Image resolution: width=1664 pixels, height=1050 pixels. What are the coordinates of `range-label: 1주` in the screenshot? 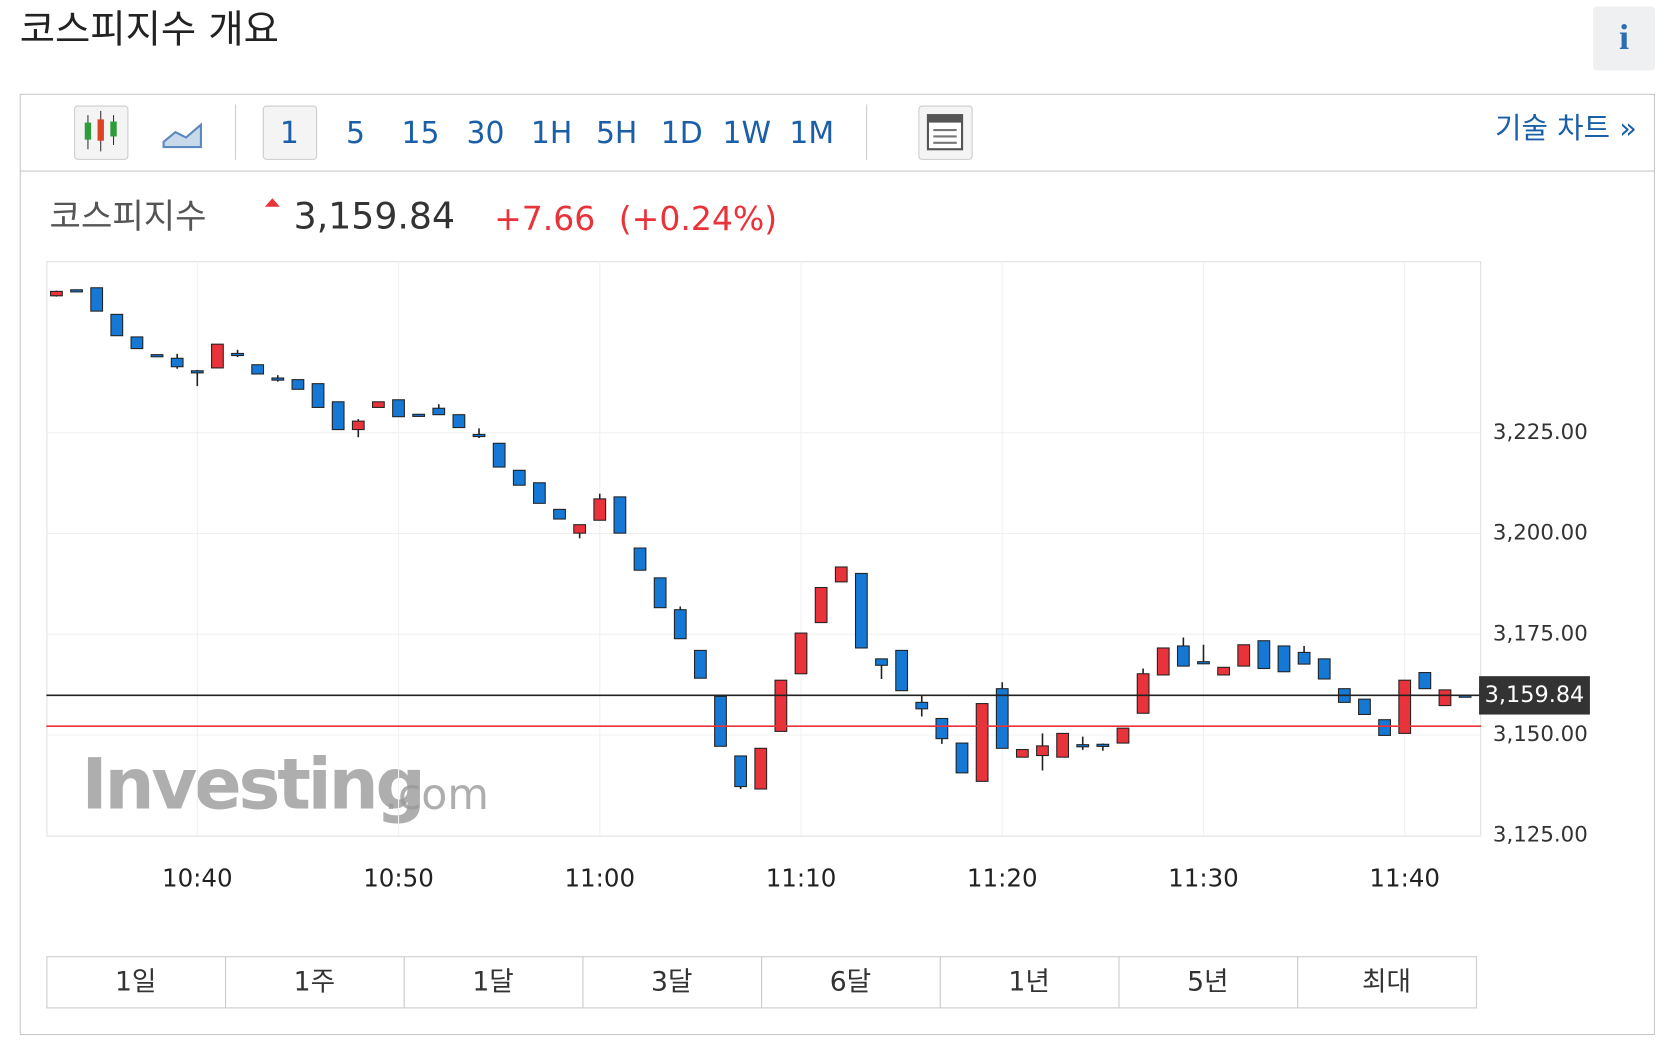 It's located at (314, 981).